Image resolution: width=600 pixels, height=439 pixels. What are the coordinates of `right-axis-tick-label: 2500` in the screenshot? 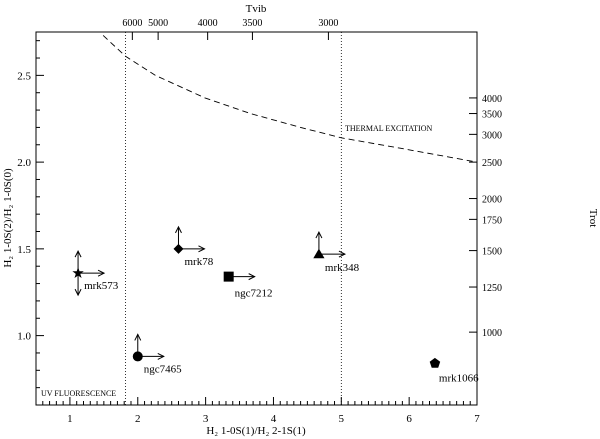 It's located at (492, 163).